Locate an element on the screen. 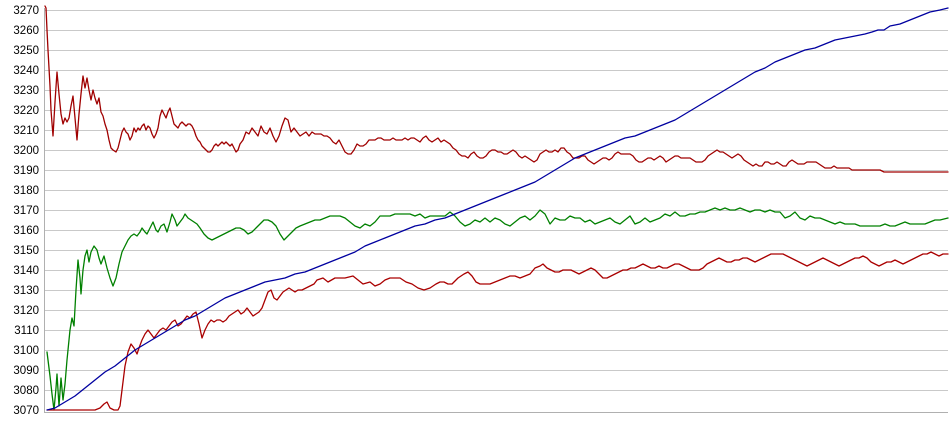  y-axis-label: 3170 is located at coordinates (26, 211).